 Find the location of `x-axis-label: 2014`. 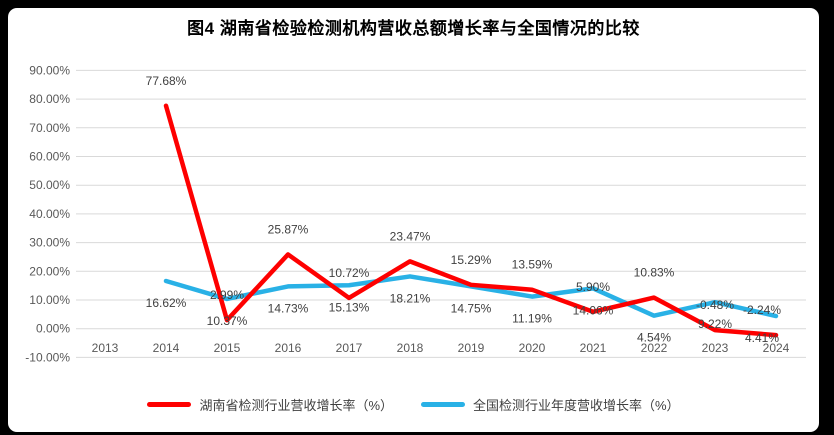

x-axis-label: 2014 is located at coordinates (166, 348).